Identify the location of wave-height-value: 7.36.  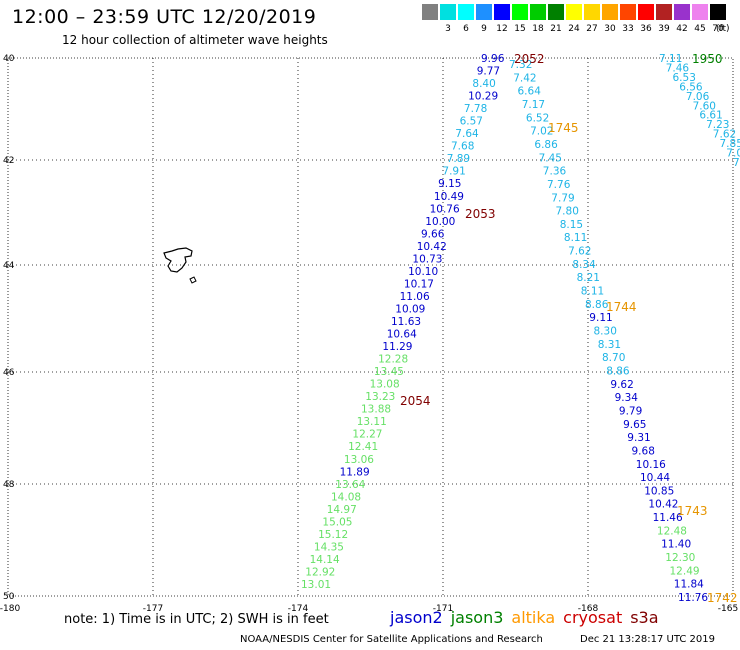
(555, 172).